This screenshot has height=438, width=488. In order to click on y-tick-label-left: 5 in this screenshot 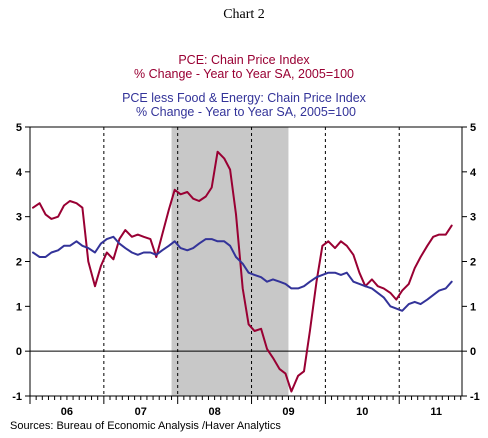, I will do `click(19, 128)`.